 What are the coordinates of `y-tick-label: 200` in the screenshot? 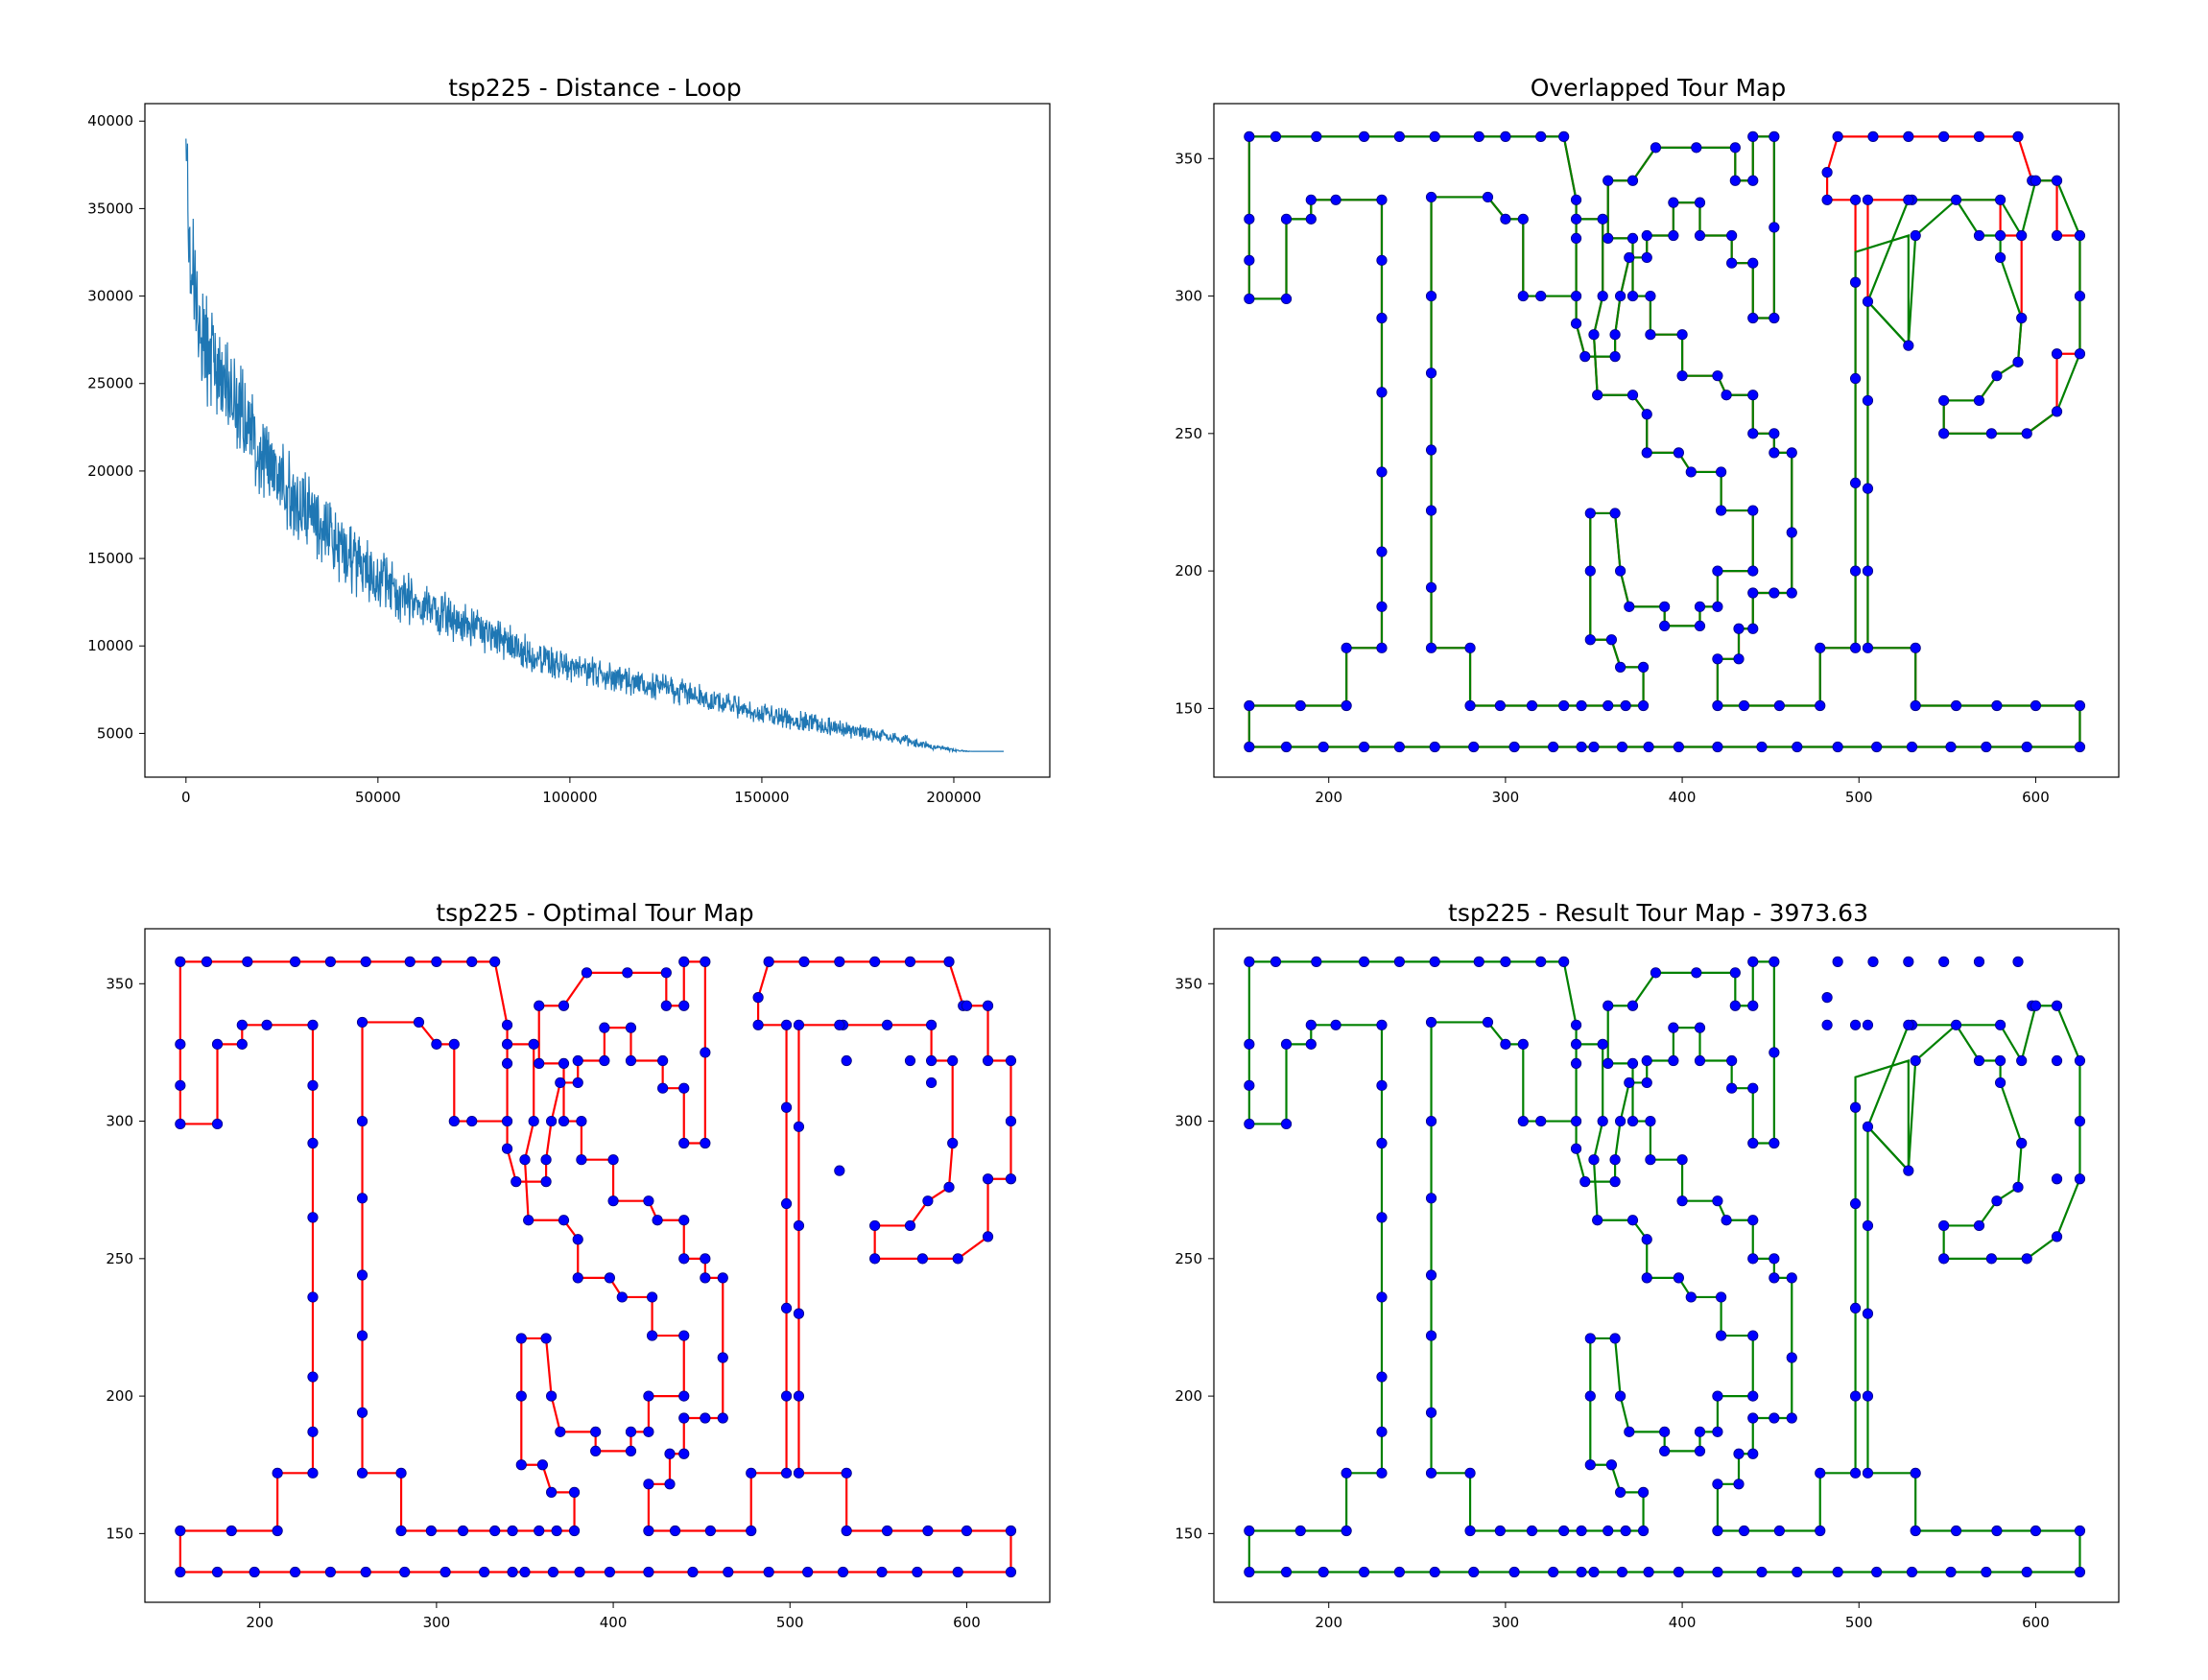 It's located at (1189, 1396).